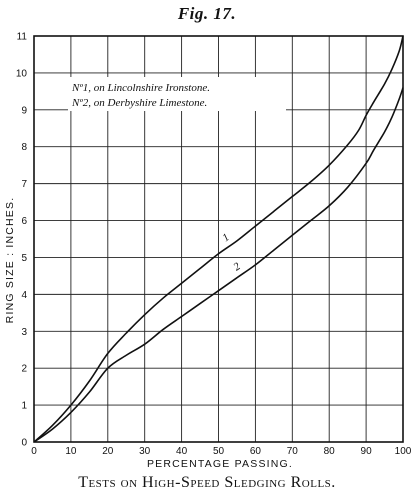 The height and width of the screenshot is (499, 414). I want to click on x-tick-label: 0, so click(34, 451).